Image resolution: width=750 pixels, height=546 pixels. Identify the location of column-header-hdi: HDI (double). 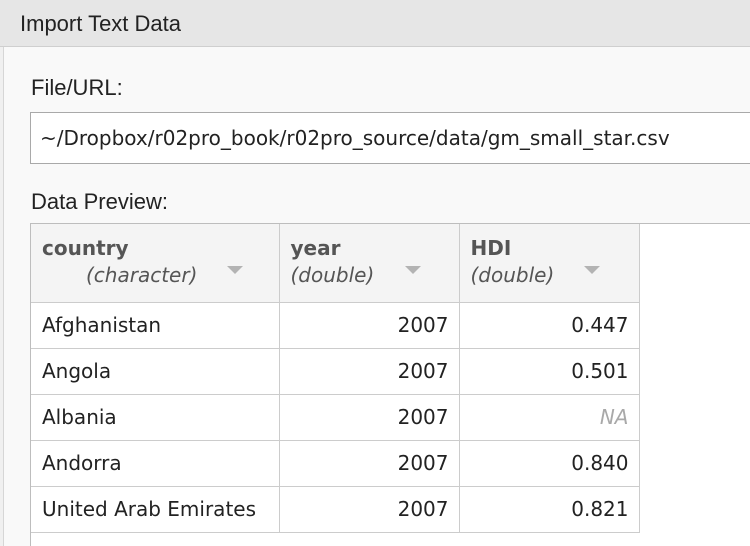
(549, 263).